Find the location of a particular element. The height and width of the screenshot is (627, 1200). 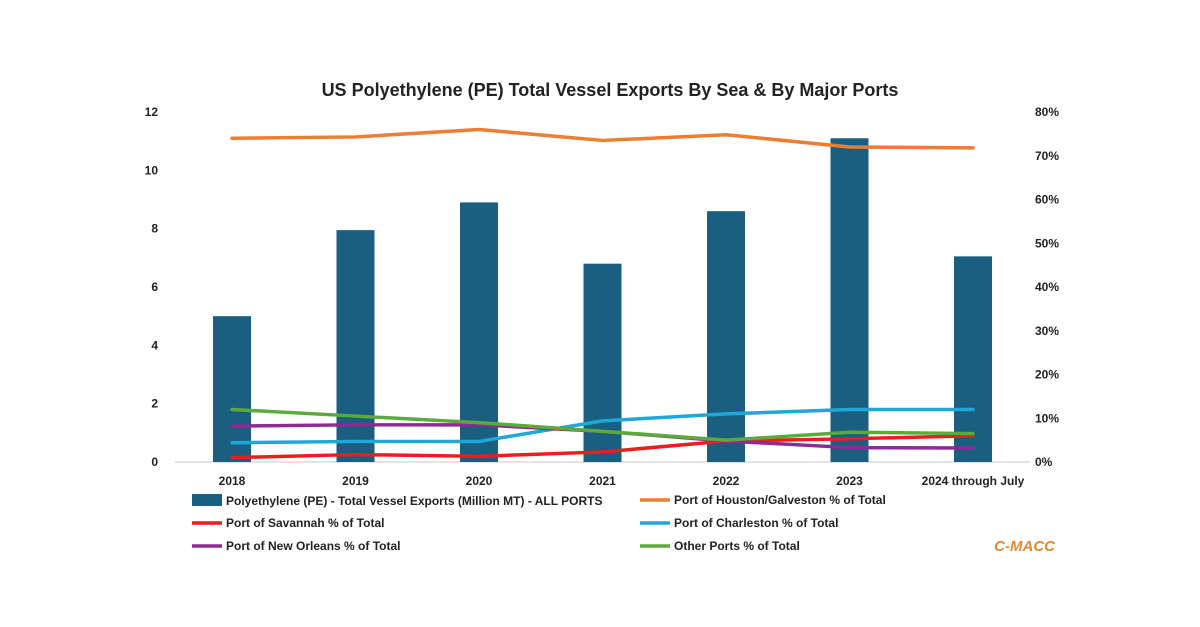

x-tick-label: 2021 is located at coordinates (602, 481).